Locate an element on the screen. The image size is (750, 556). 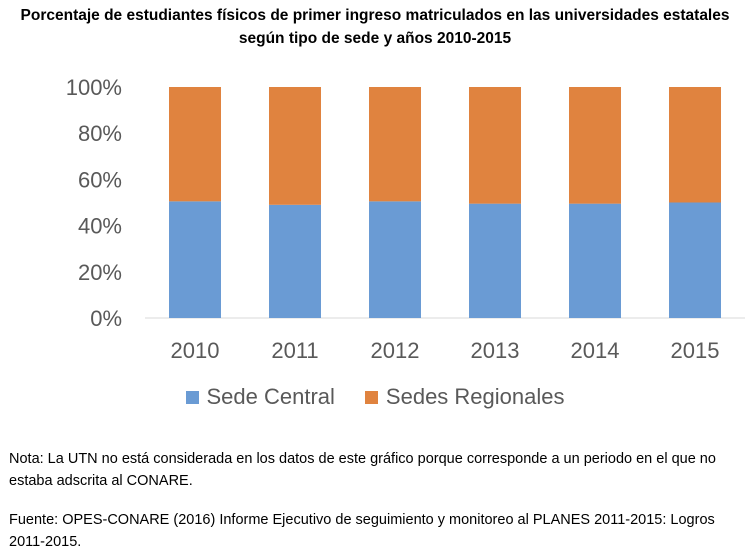
bar-sede-central-2013 is located at coordinates (495, 260).